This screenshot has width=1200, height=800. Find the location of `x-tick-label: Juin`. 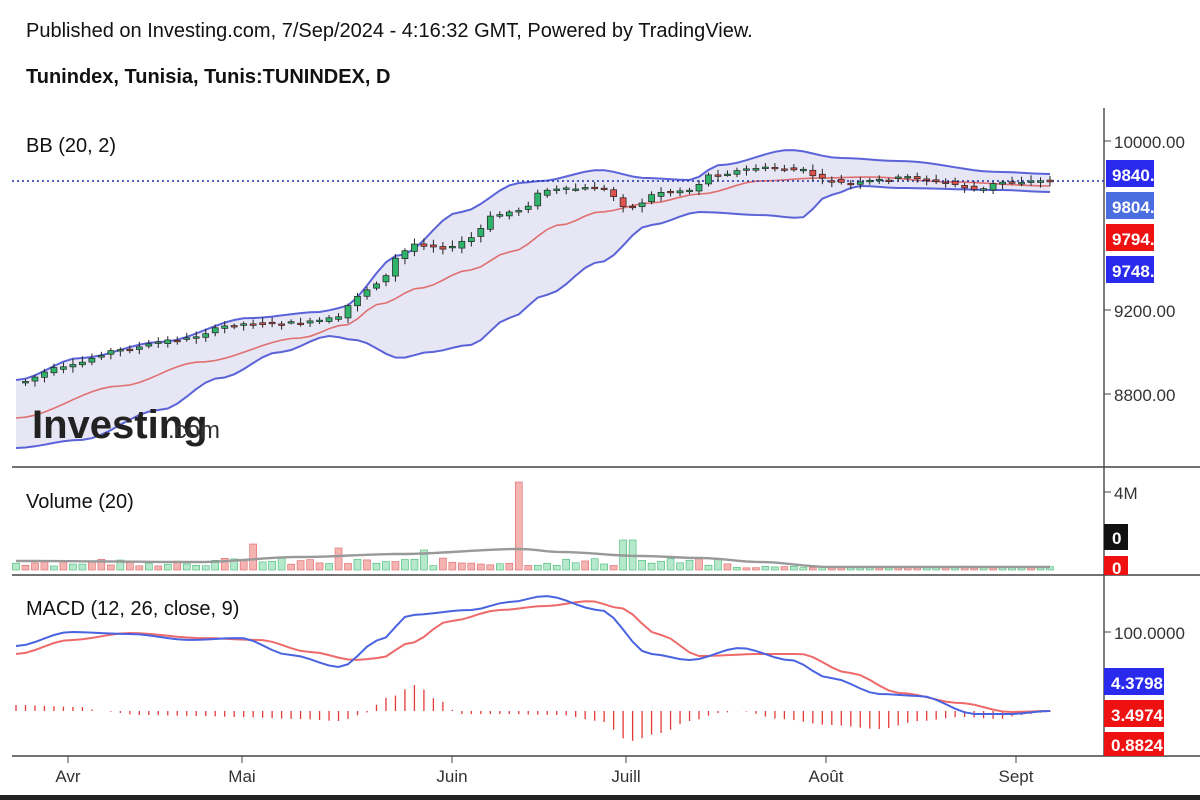

x-tick-label: Juin is located at coordinates (451, 776).